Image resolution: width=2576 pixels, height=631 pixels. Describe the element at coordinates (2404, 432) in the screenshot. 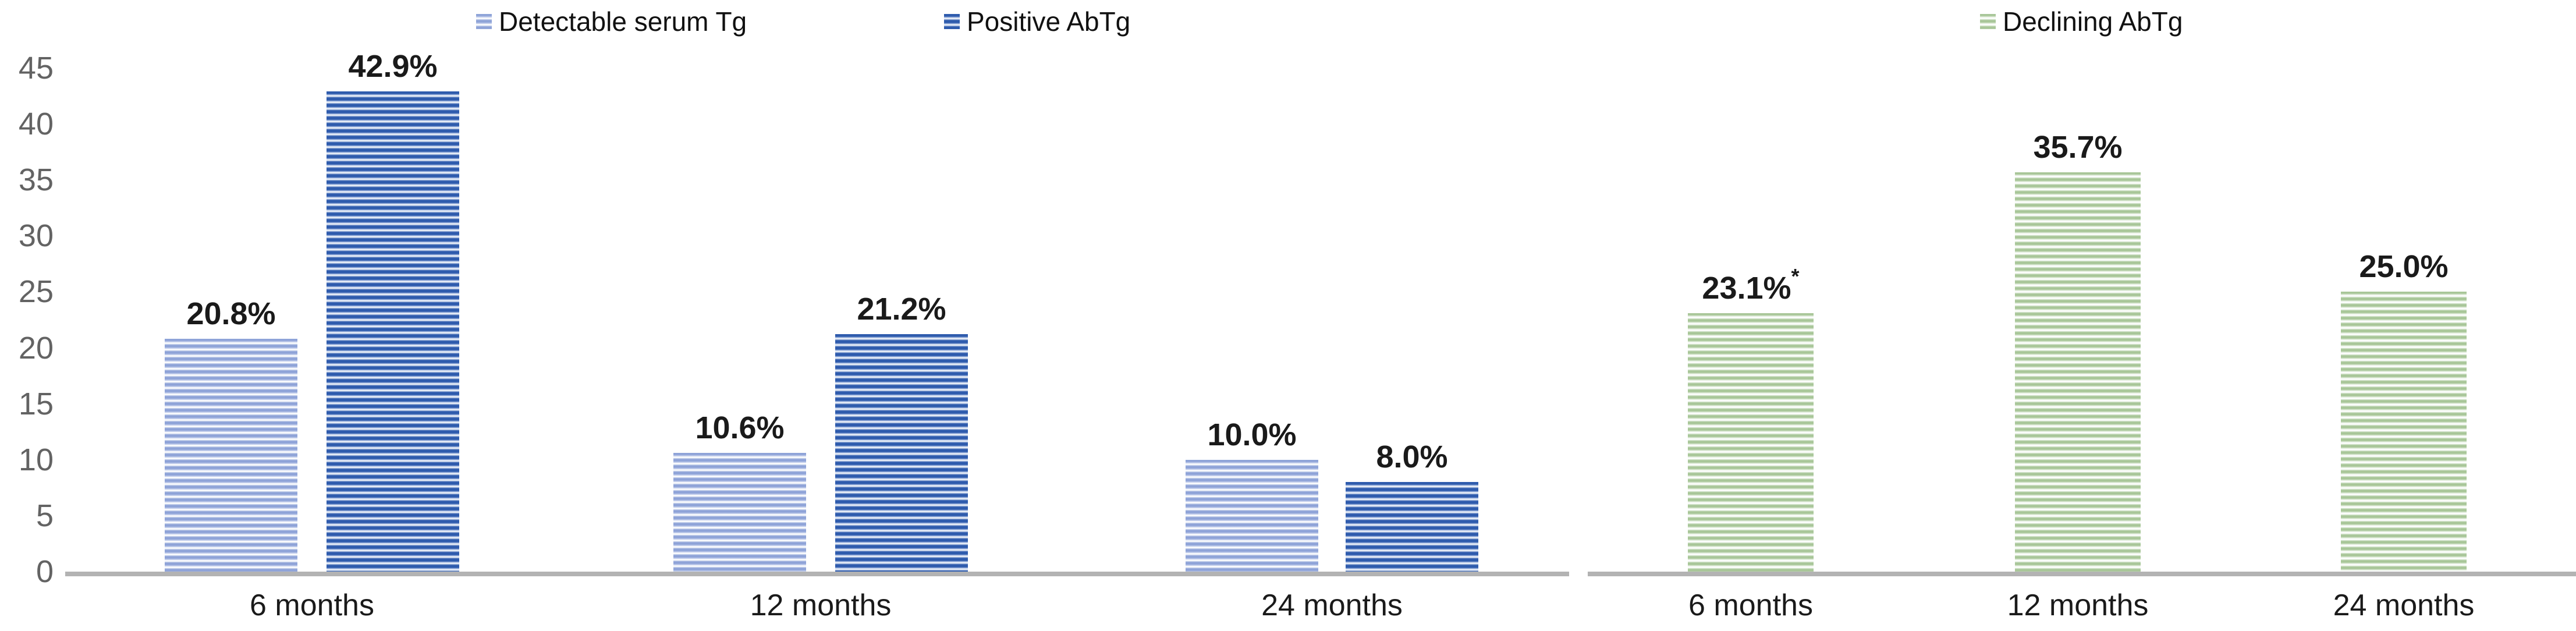

I see `bar-declining-abtg-24-months` at that location.